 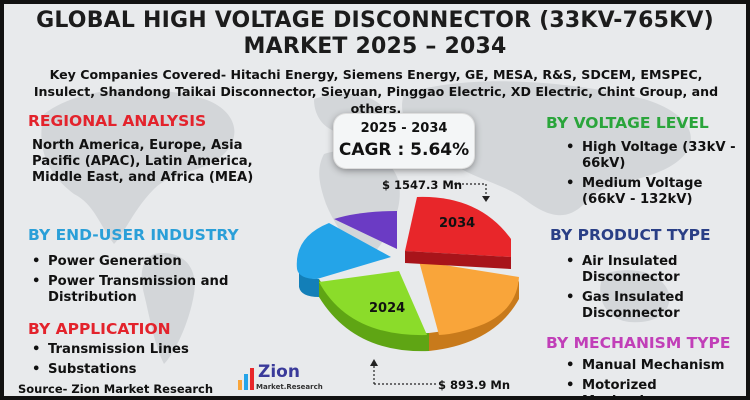 What do you see at coordinates (246, 379) in the screenshot?
I see `zion-logo-icon` at bounding box center [246, 379].